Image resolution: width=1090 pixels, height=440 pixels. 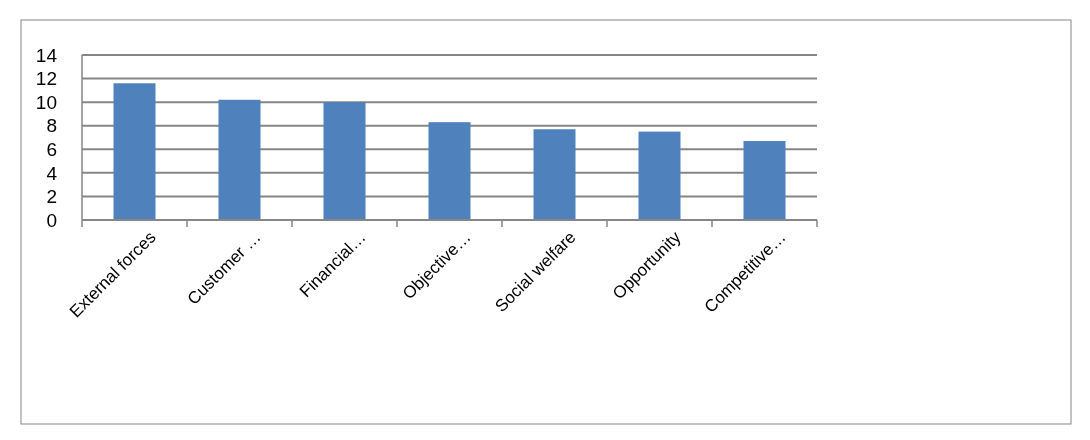 I want to click on y-tick-label: 12, so click(x=46, y=79).